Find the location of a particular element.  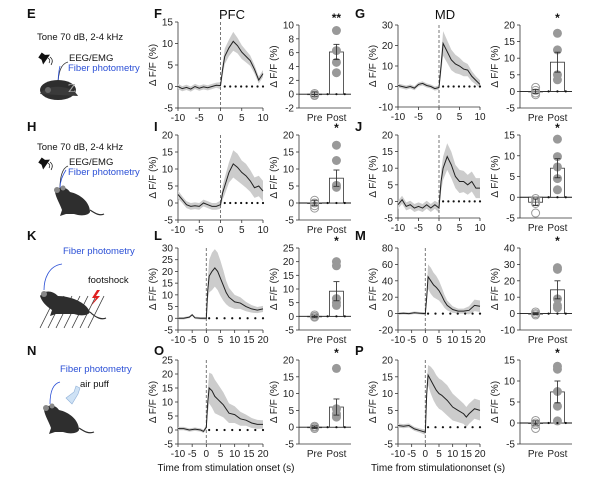

bar-chart-p-bar: -5 0 5 10 15 Δ F/F (%) Pre Post * is located at coordinates (531, 403).